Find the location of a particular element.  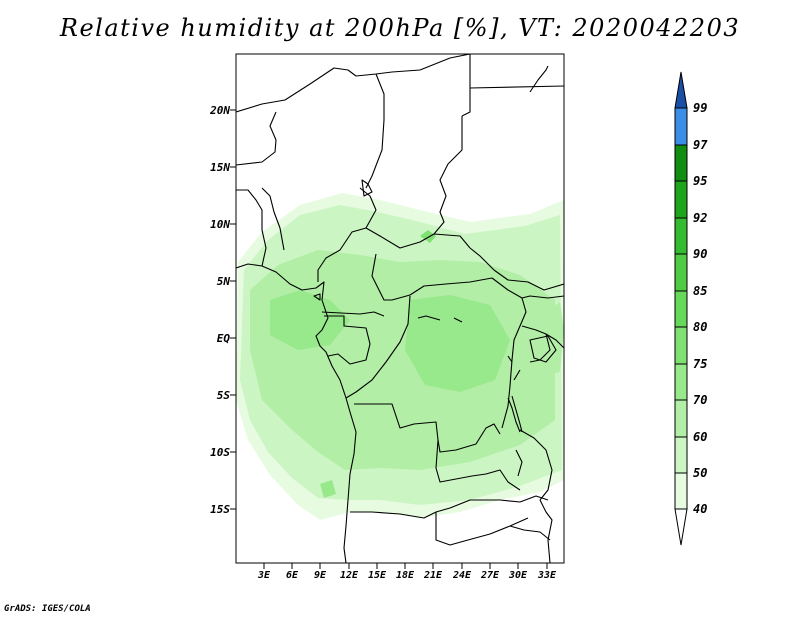

river-congo is located at coordinates (440, 319).